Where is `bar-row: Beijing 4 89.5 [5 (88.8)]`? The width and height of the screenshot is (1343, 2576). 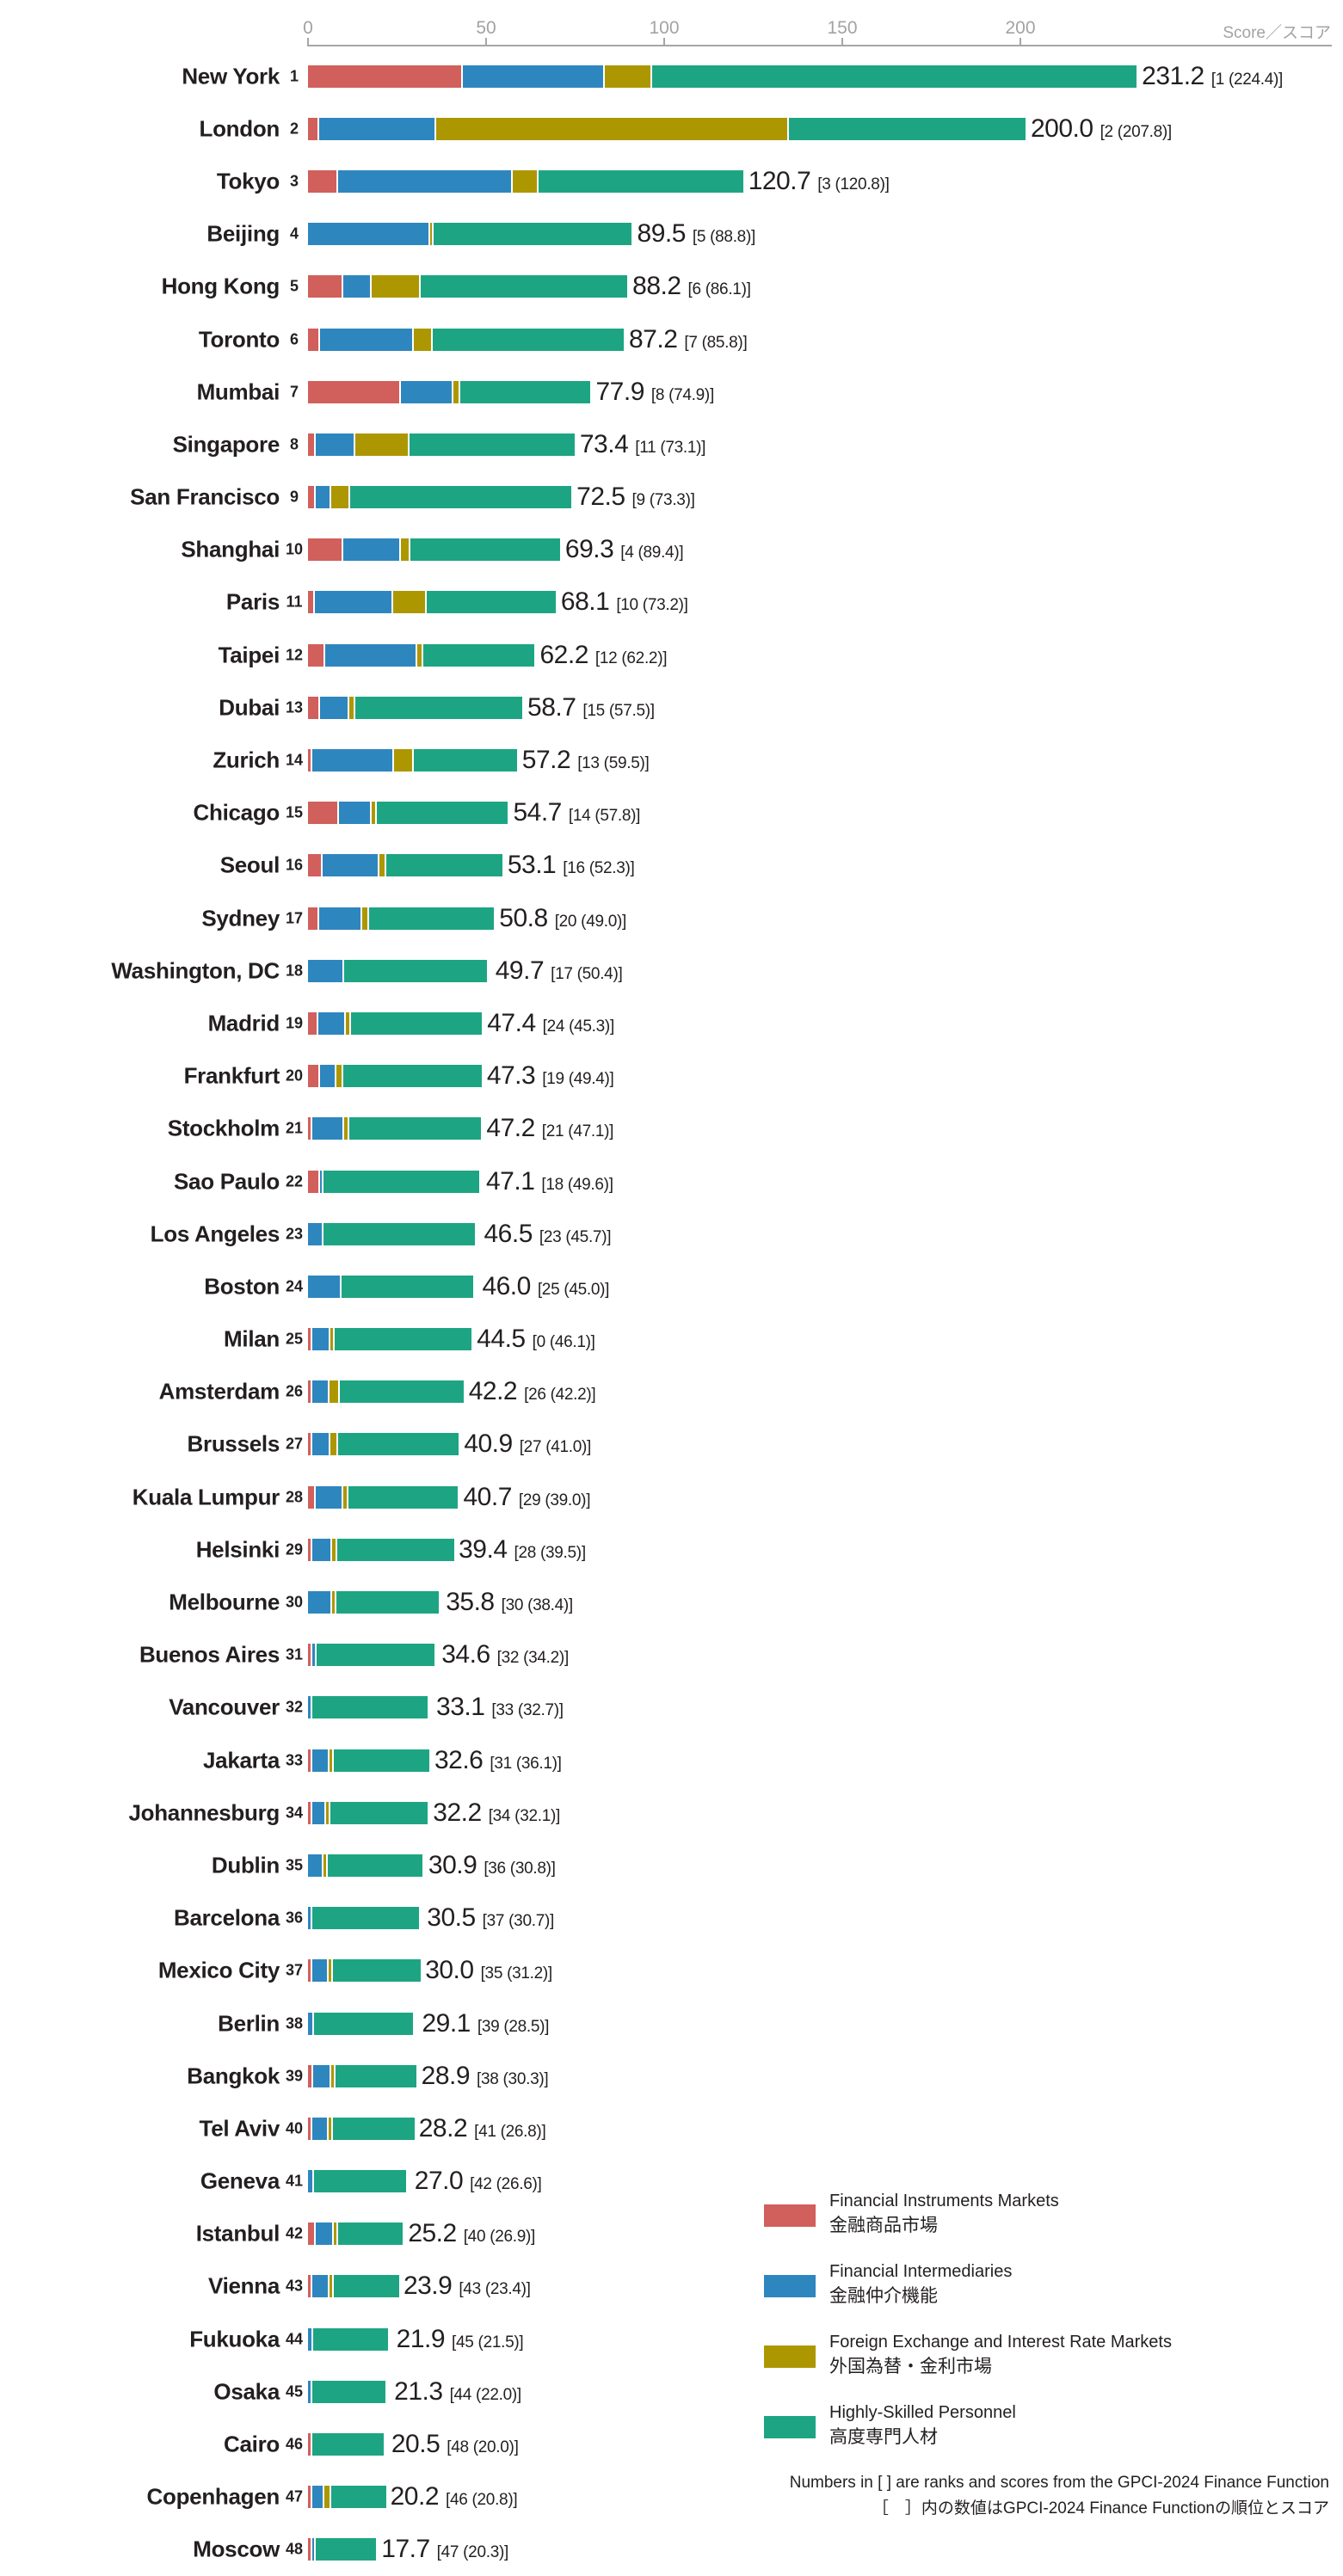
bar-row: Beijing 4 89.5 [5 (88.8)] is located at coordinates (671, 234).